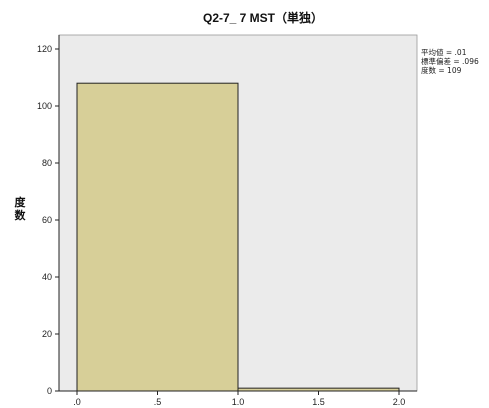 The width and height of the screenshot is (489, 408). Describe the element at coordinates (44, 49) in the screenshot. I see `y-tick-label: 120` at that location.